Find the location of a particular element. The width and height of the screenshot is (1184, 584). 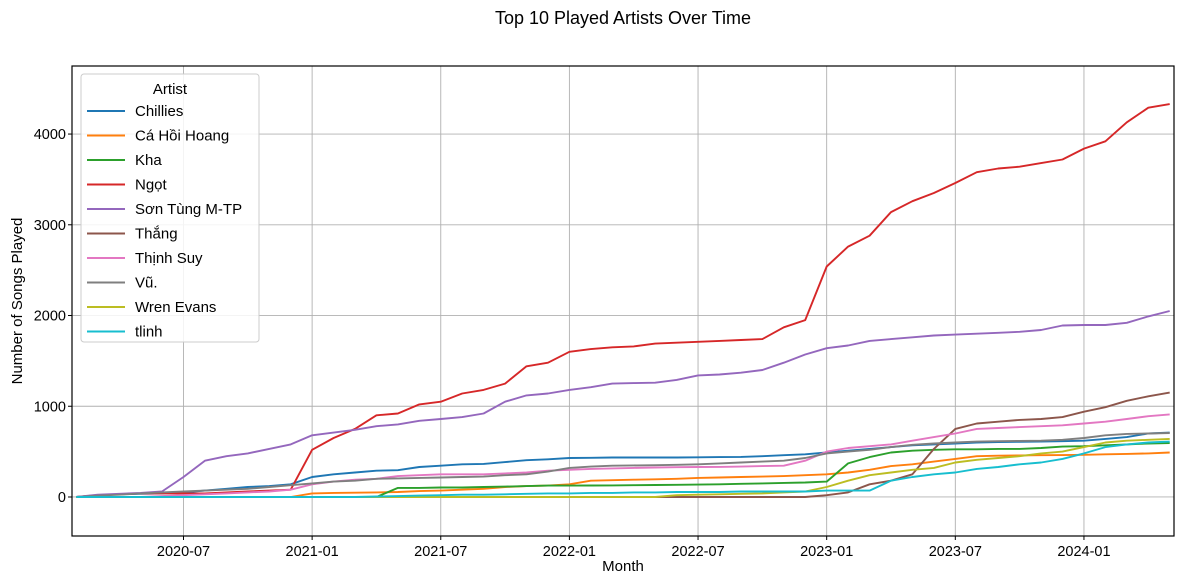

legend-title: Artist is located at coordinates (170, 89).